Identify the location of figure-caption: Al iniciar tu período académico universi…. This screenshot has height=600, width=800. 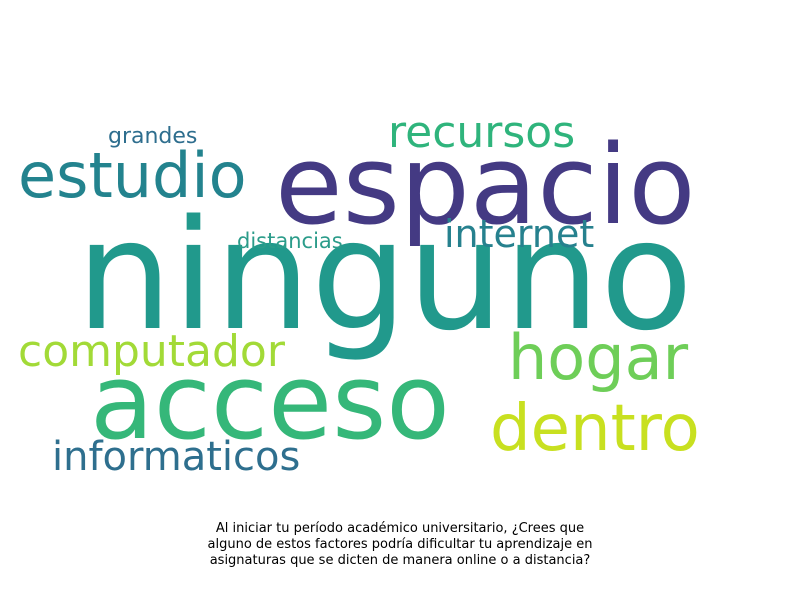
(400, 545).